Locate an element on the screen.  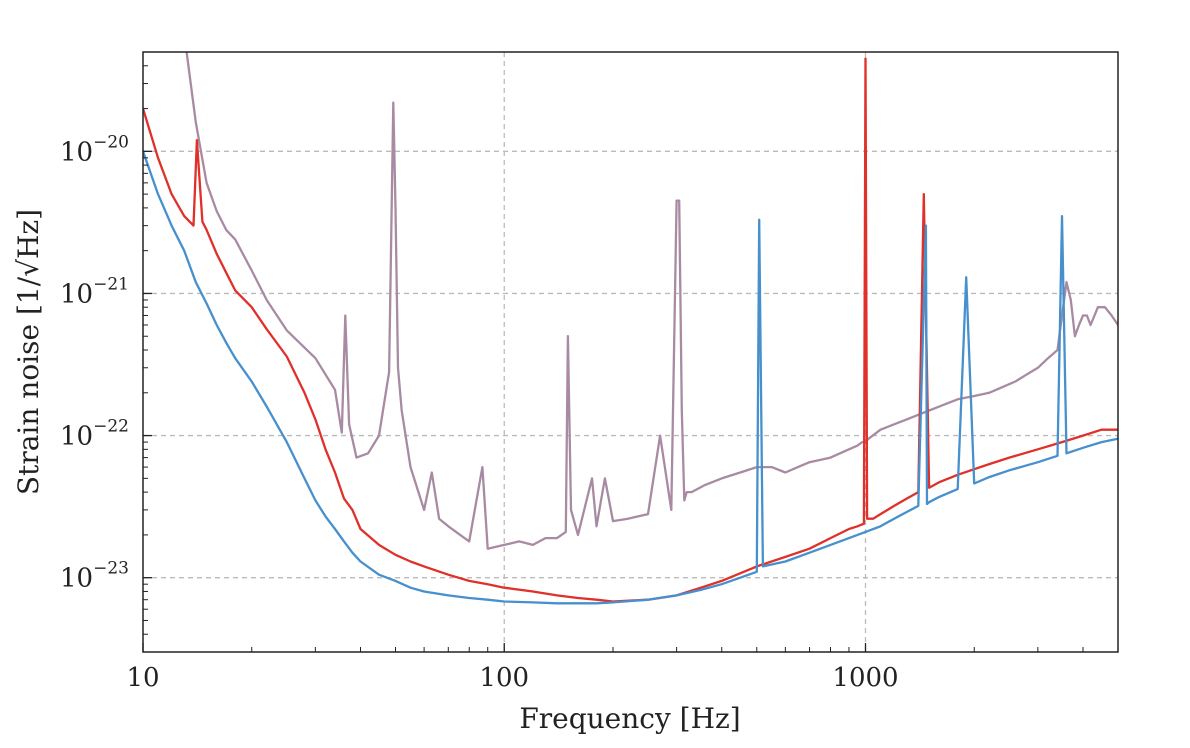
y-tick-label: 10−21 is located at coordinates (94, 291).